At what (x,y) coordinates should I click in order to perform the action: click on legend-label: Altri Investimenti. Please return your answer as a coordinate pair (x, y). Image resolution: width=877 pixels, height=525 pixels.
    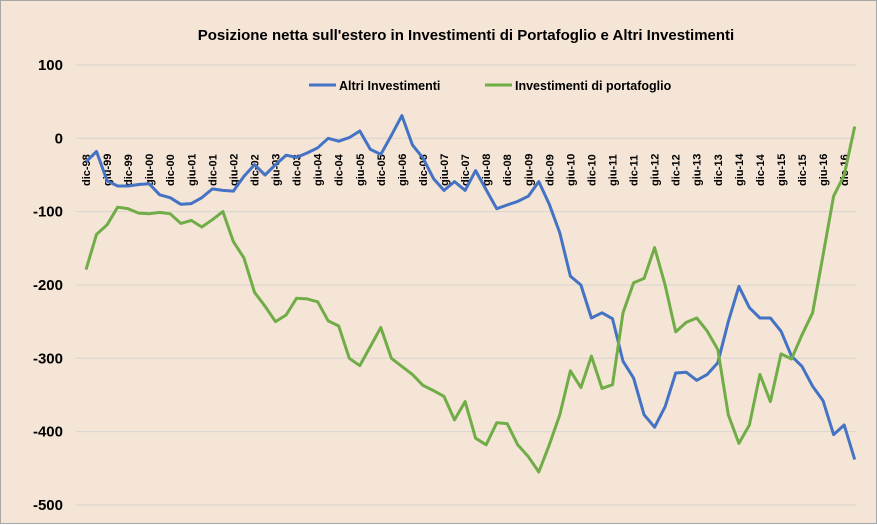
    Looking at the image, I should click on (389, 86).